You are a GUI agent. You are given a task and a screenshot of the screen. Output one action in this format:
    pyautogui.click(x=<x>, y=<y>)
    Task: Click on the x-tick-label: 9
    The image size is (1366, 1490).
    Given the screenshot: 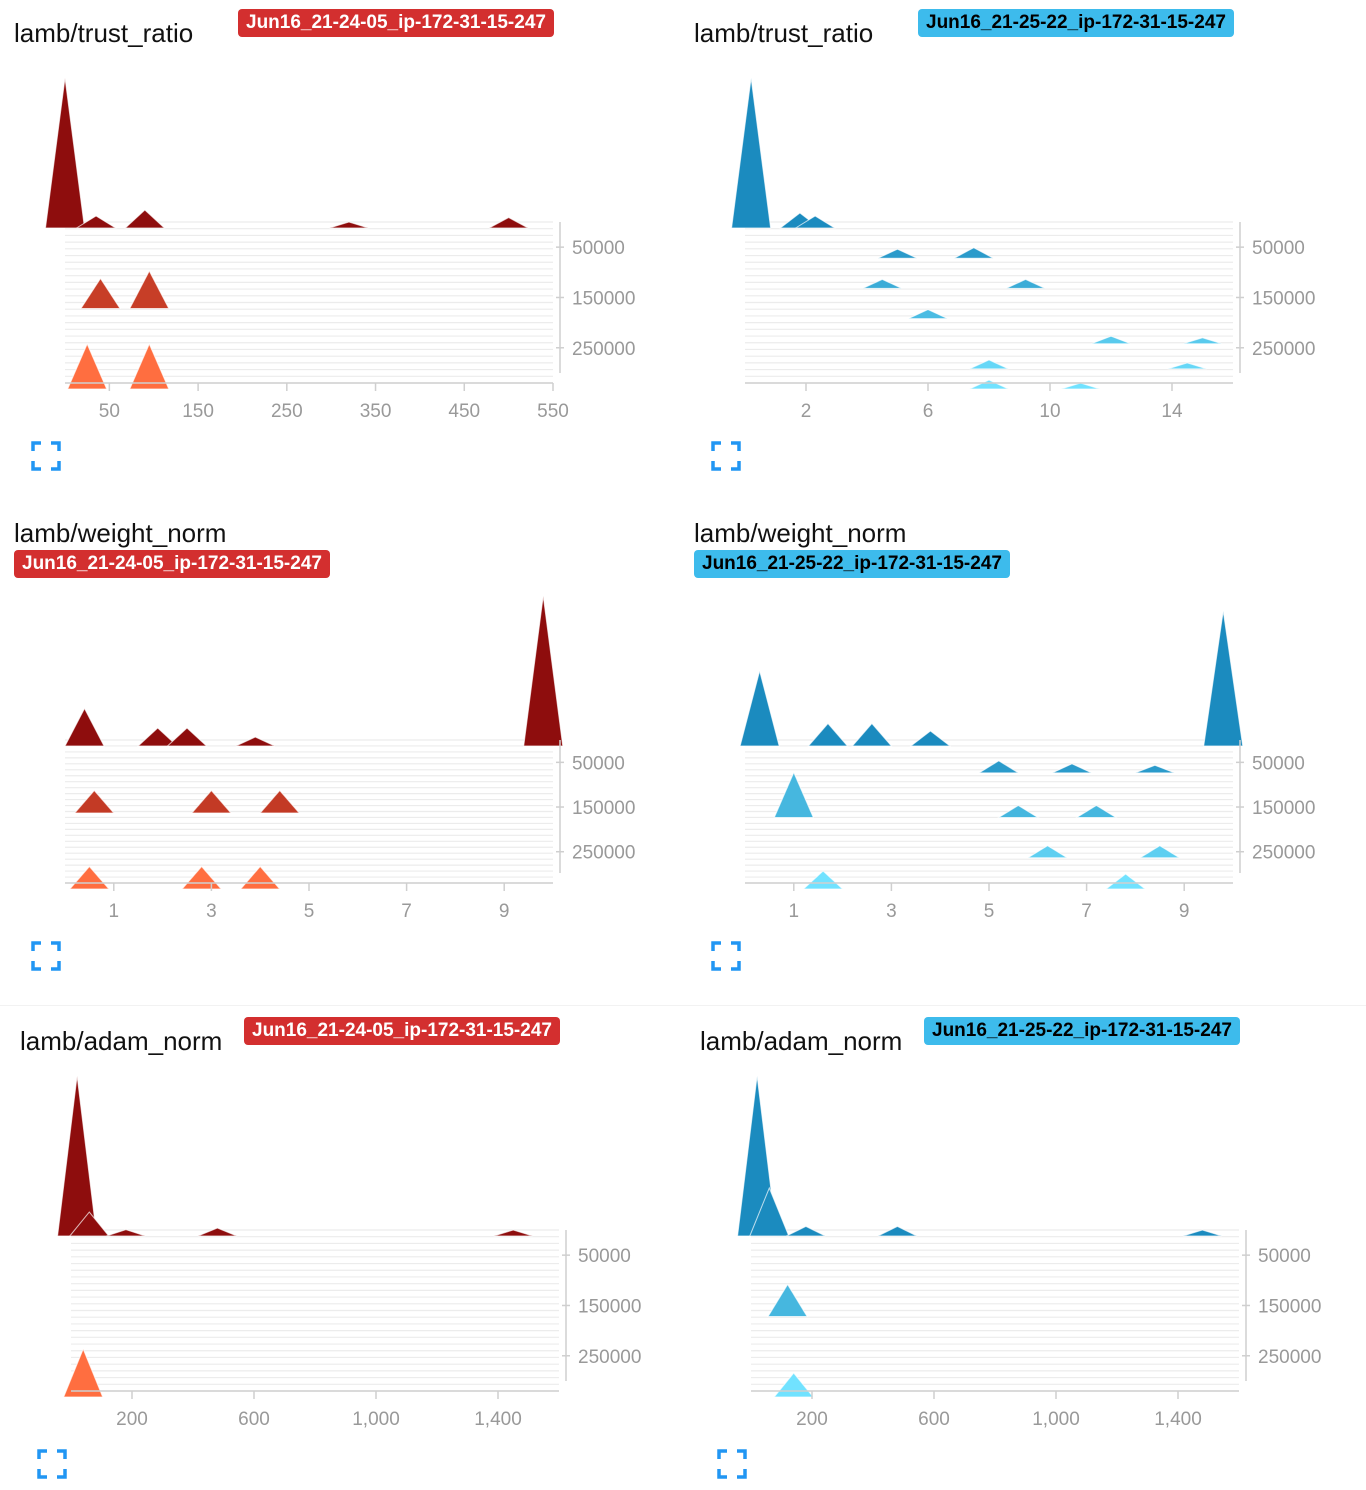 What is the action you would take?
    pyautogui.click(x=1184, y=911)
    